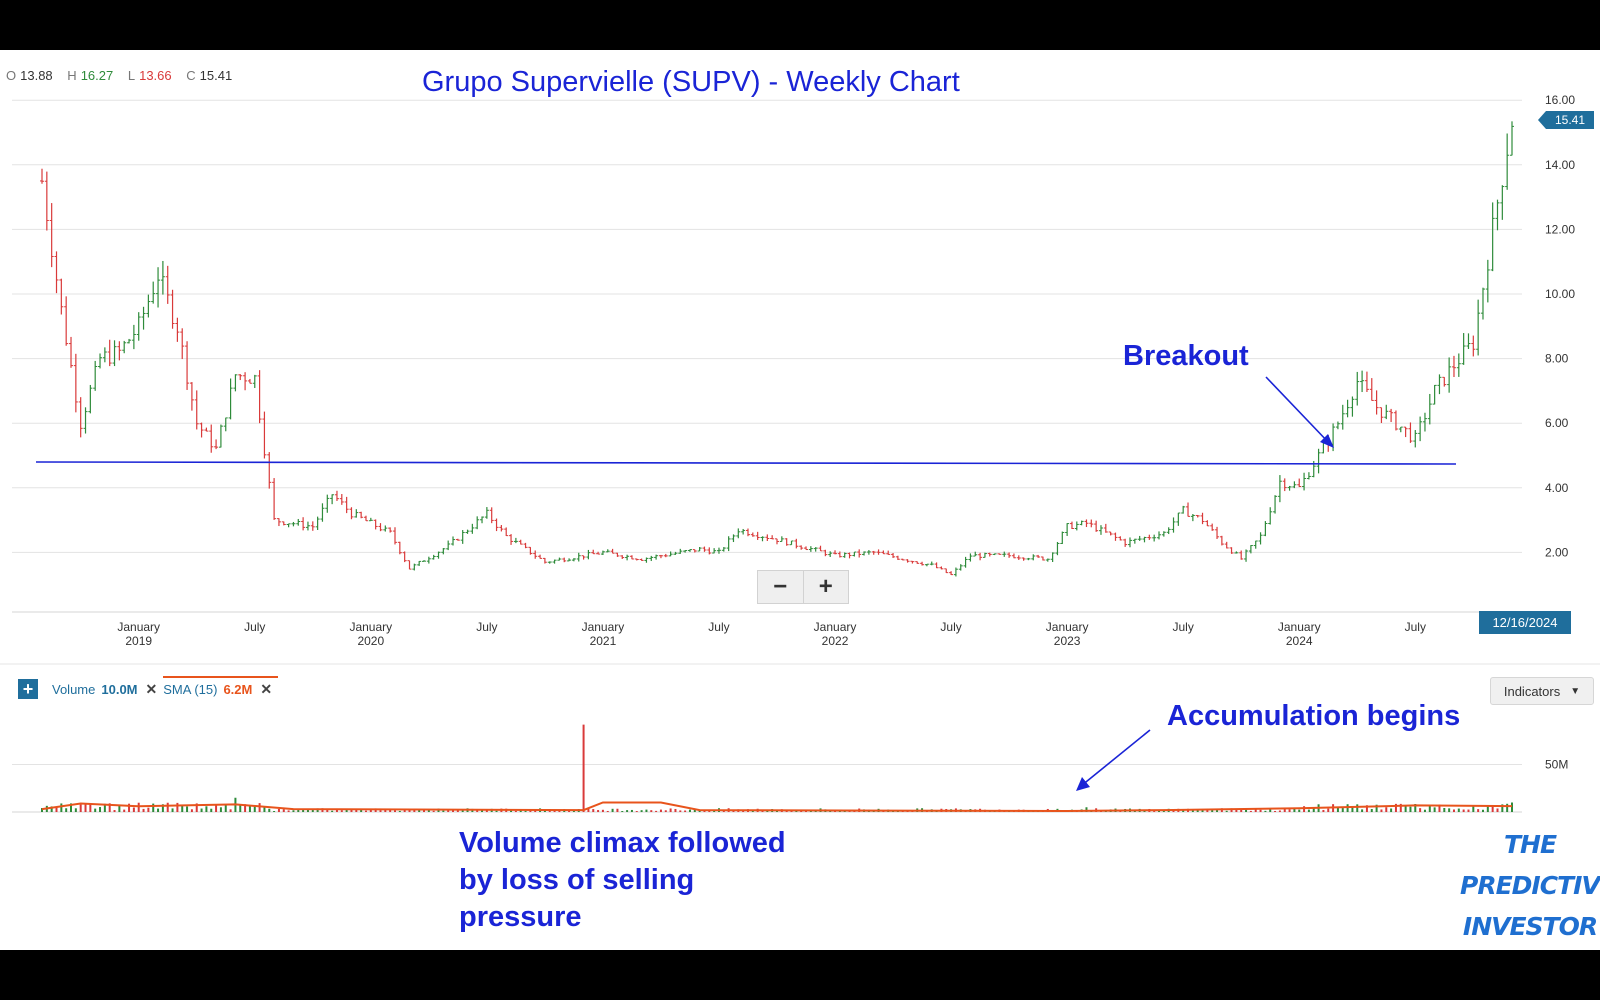  Describe the element at coordinates (603, 641) in the screenshot. I see `x-tick-year: 2021` at that location.